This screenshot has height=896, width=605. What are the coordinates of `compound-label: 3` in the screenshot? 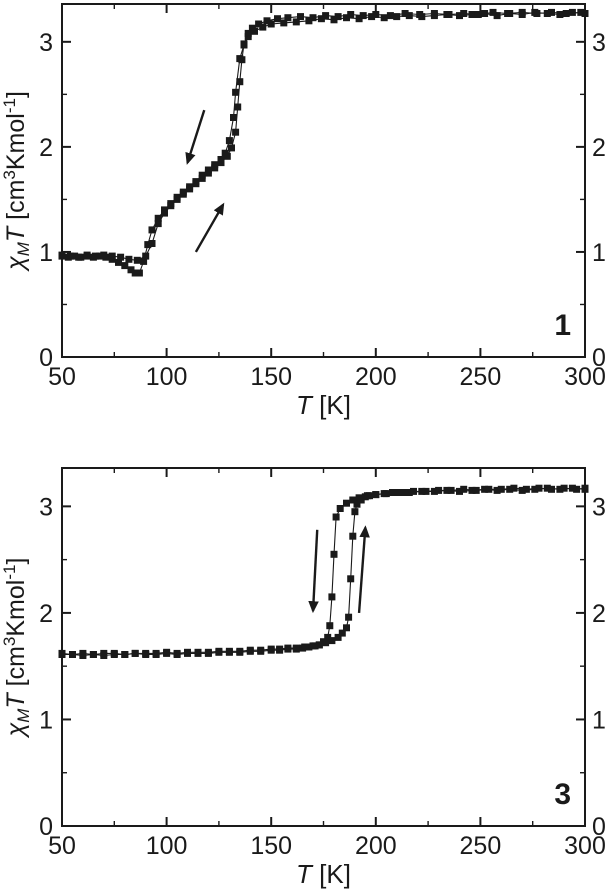 It's located at (562, 794).